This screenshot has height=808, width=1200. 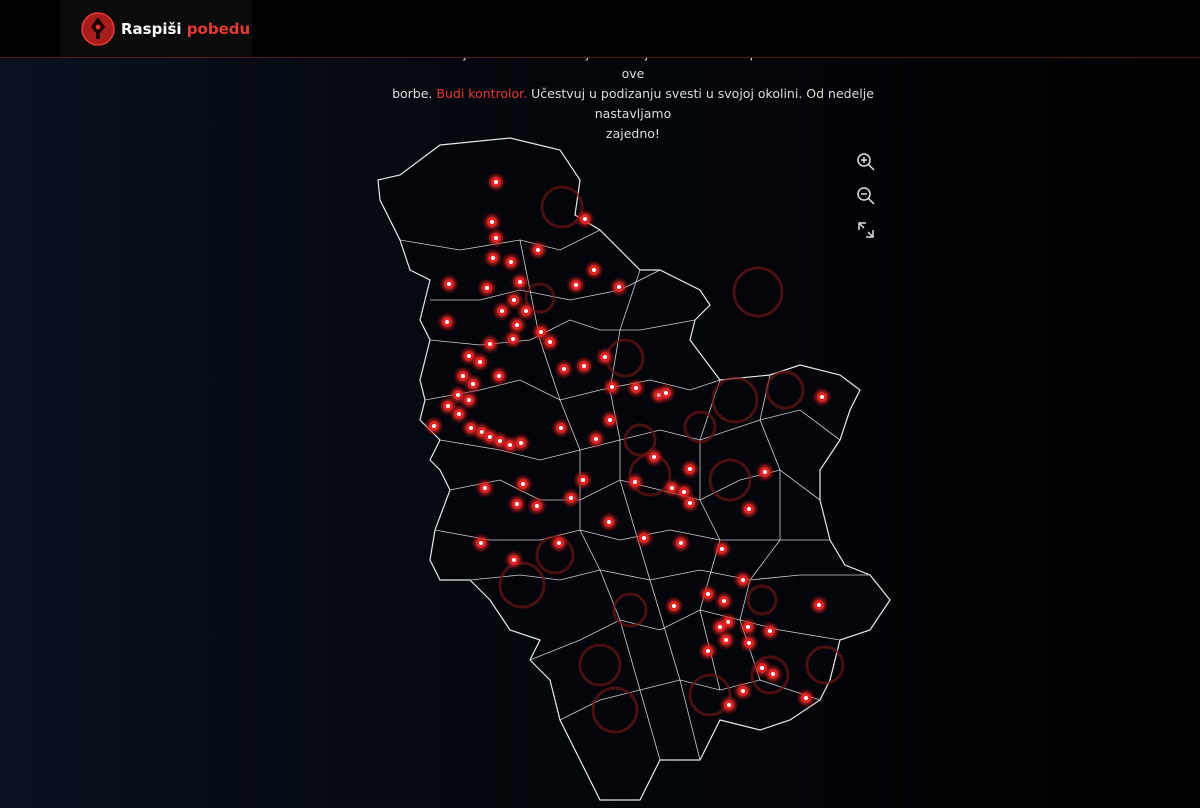 I want to click on logo: Raspiši pobedu, so click(x=156, y=28).